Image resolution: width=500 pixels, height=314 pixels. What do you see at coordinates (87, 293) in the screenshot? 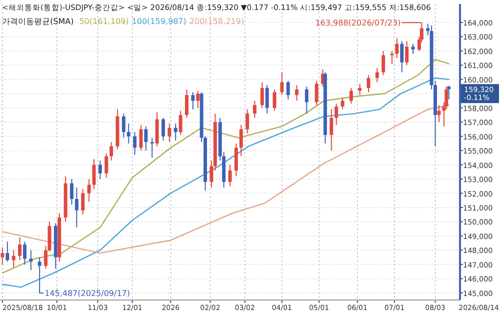
I see `annotation: 145,487(2025/09/17)` at bounding box center [87, 293].